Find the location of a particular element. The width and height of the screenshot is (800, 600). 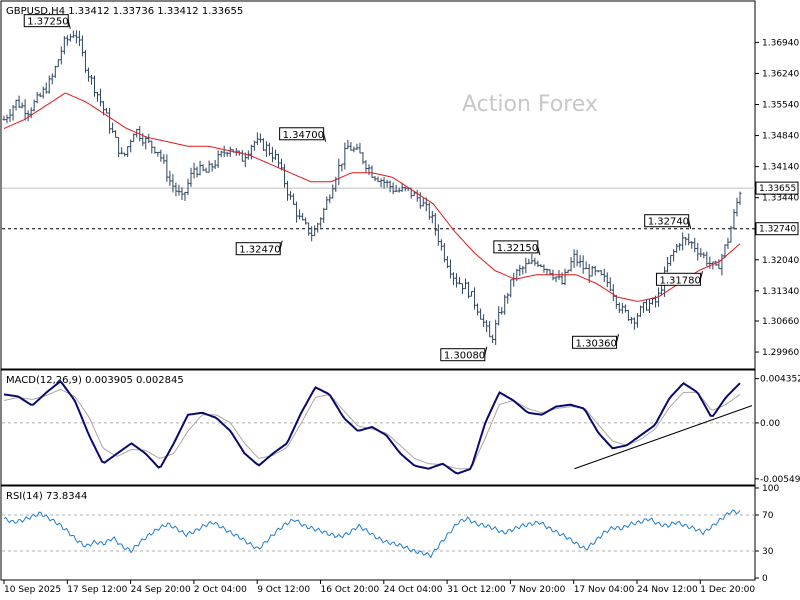

watermark: Action Forex is located at coordinates (530, 104).